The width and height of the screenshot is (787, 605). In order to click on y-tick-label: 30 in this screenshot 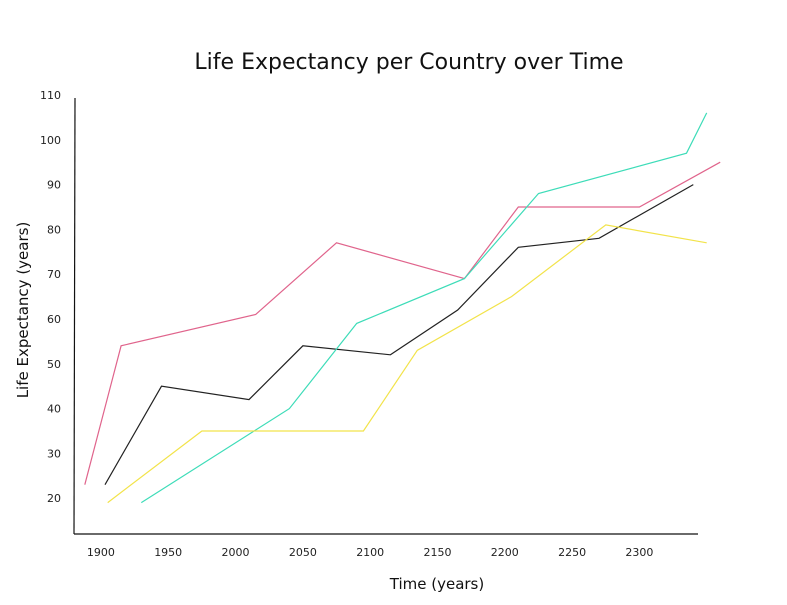, I will do `click(54, 453)`.